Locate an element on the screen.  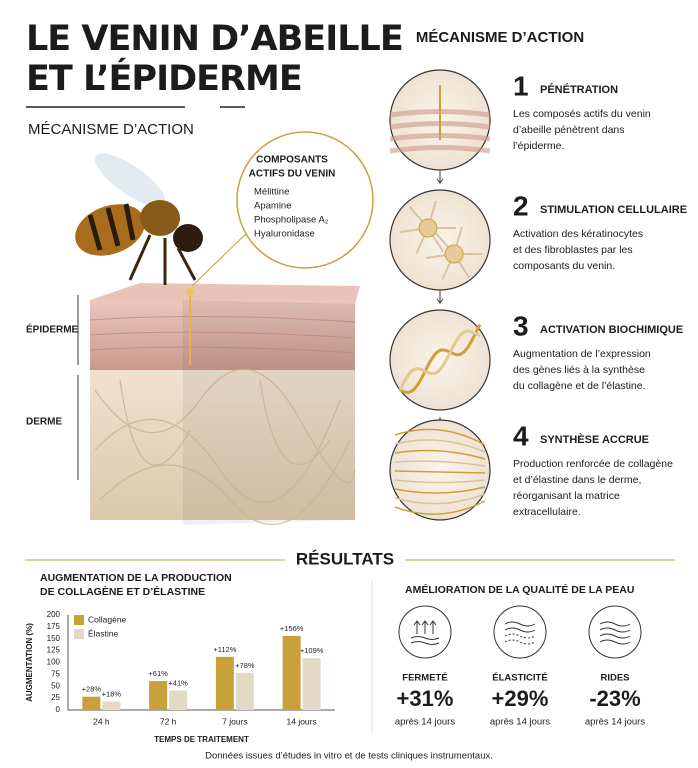
step-text: l’épiderme. is located at coordinates (538, 146).